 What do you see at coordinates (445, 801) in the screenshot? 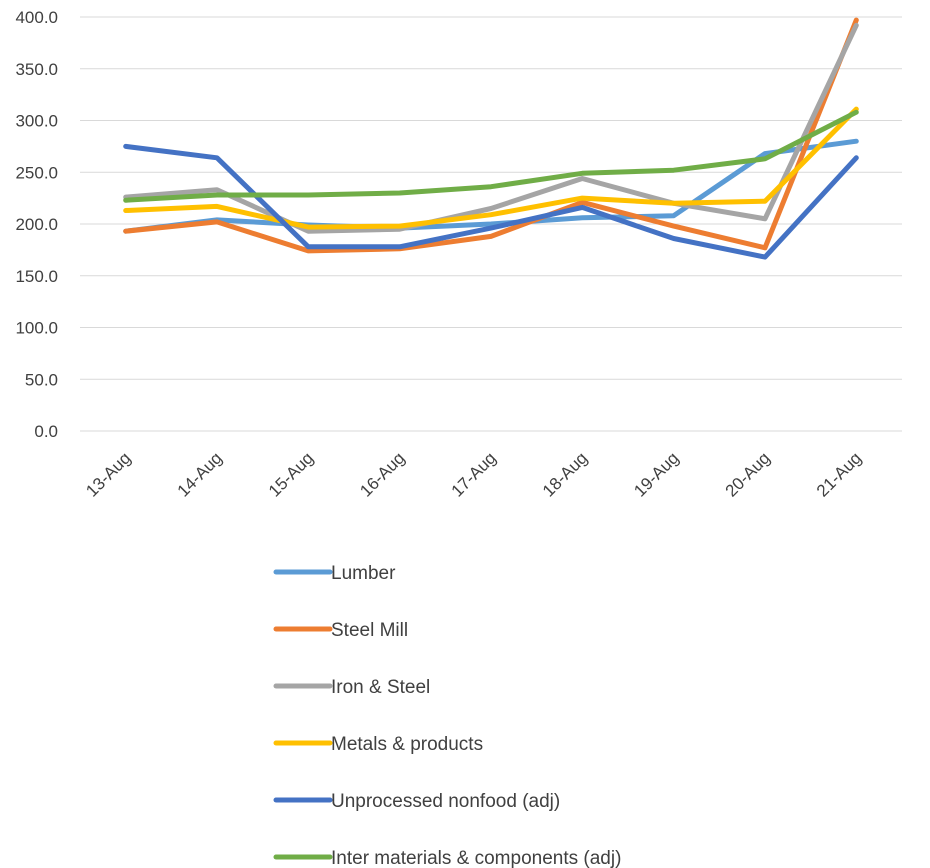
I see `legend-label: Unprocessed nonfood (adj)` at bounding box center [445, 801].